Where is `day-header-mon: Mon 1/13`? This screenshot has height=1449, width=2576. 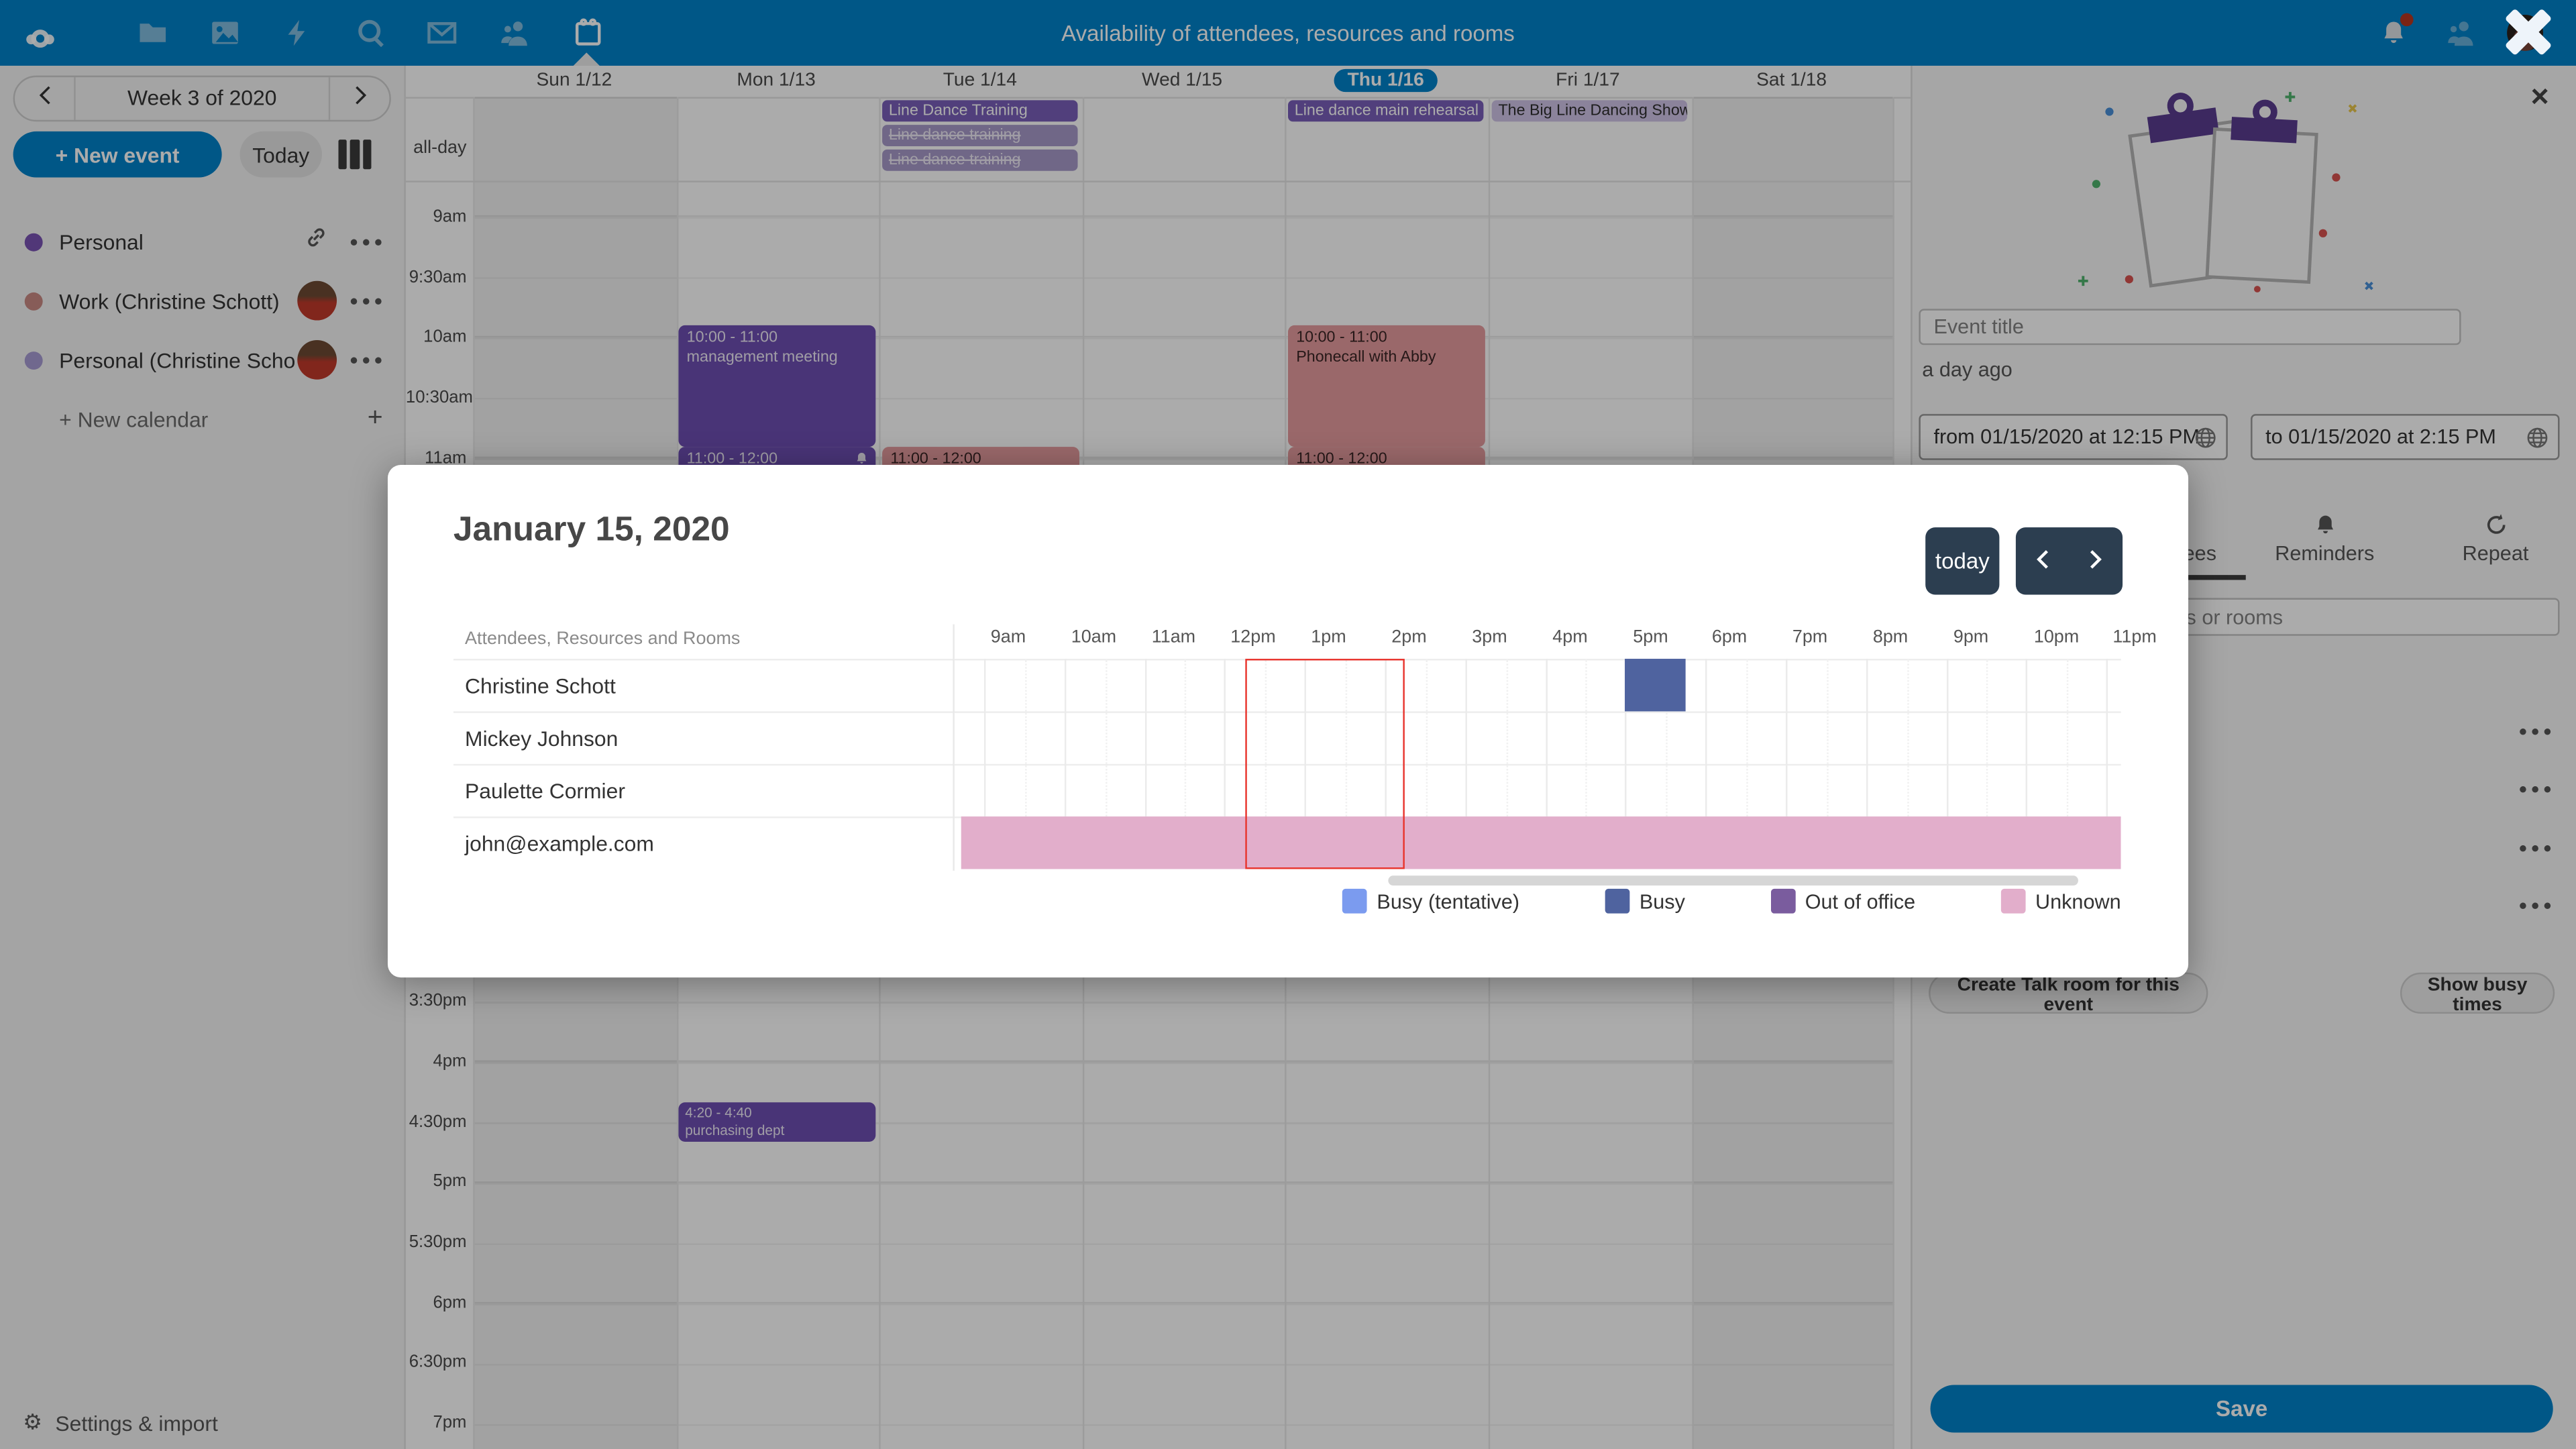 day-header-mon: Mon 1/13 is located at coordinates (776, 80).